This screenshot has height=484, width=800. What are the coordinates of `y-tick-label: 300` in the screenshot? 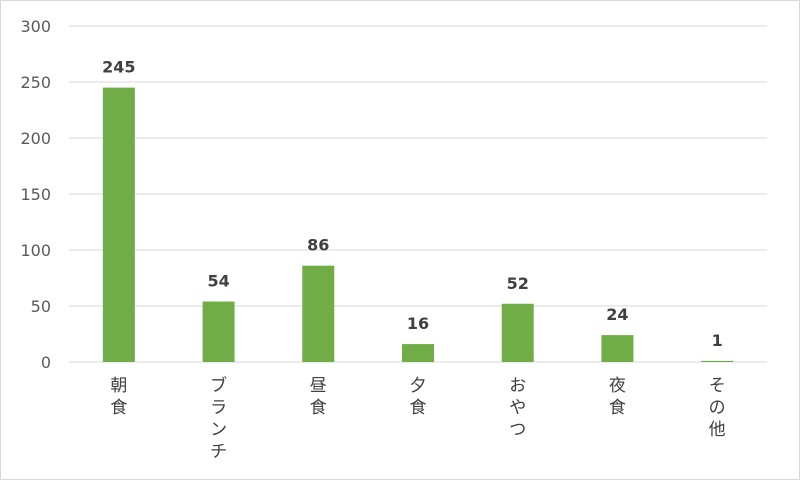 It's located at (35, 26).